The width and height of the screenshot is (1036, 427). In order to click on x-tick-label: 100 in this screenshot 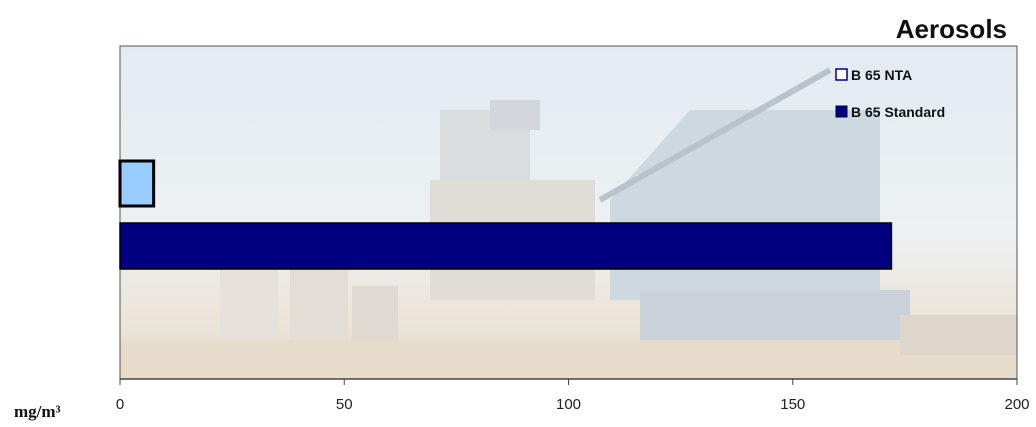, I will do `click(568, 404)`.